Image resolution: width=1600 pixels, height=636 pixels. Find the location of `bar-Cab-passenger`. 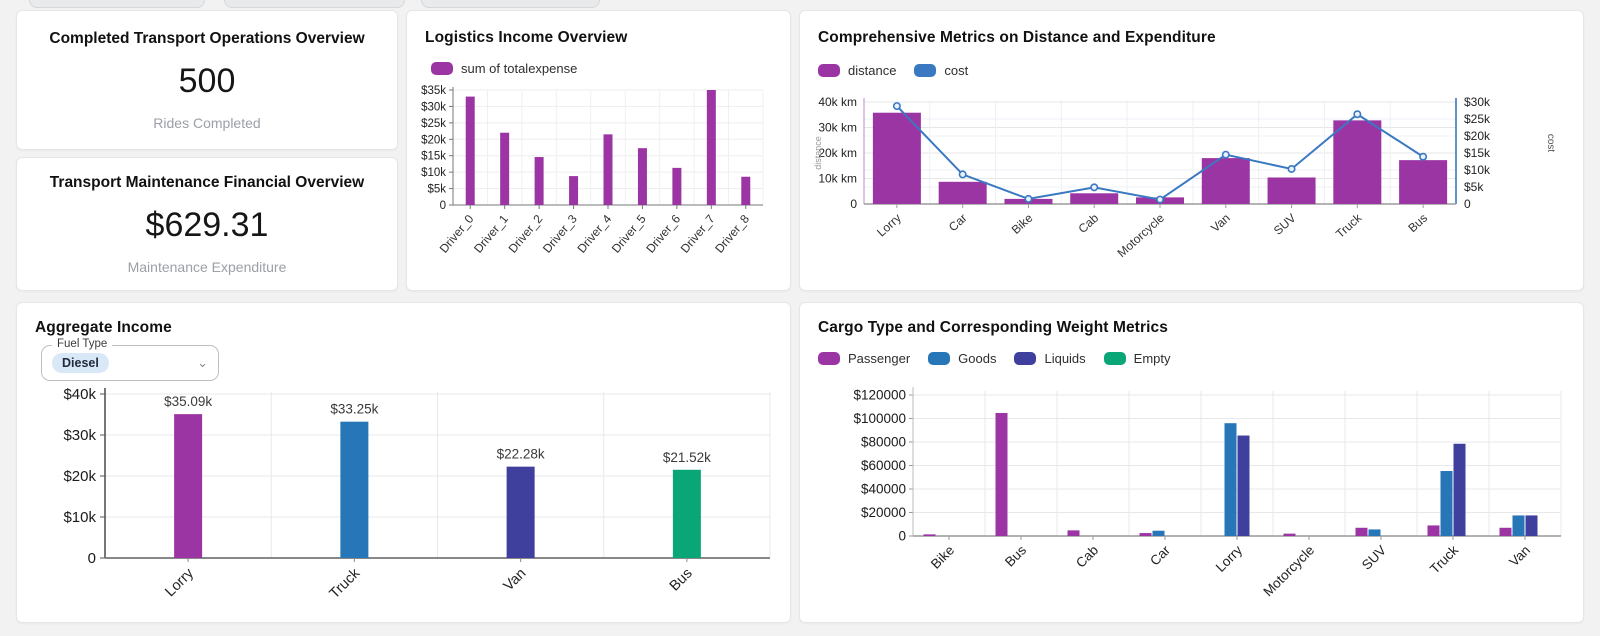

bar-Cab-passenger is located at coordinates (1073, 533).